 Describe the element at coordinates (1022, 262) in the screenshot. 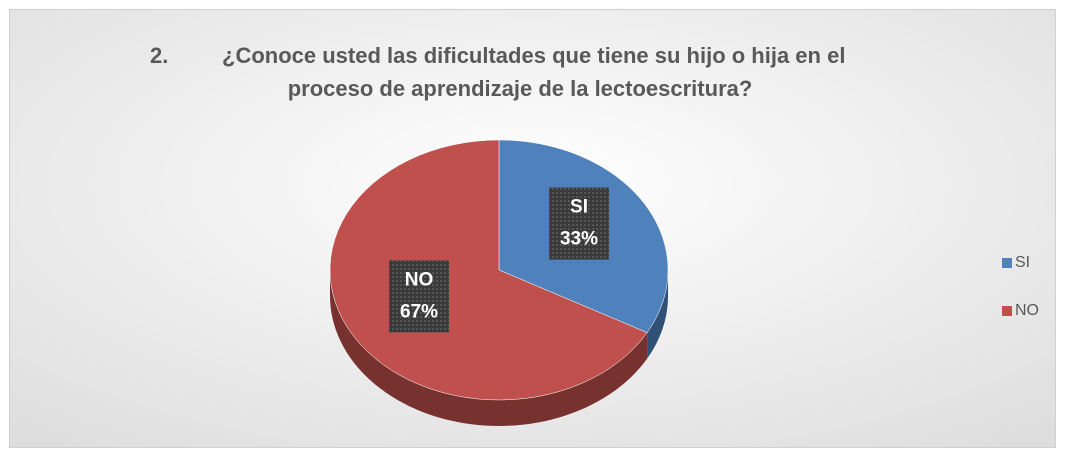

I see `legend-label: SI` at that location.